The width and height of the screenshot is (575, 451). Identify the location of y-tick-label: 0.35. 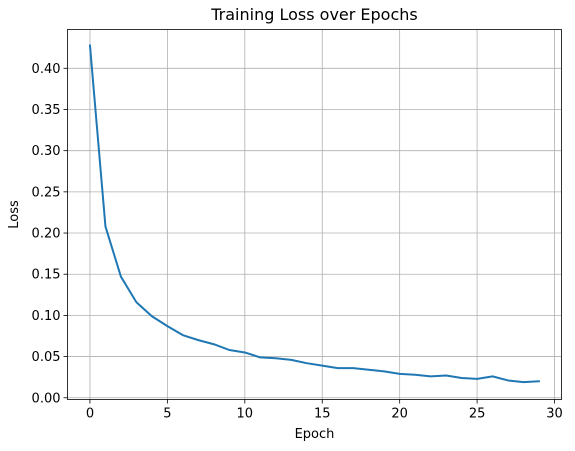
(46, 110).